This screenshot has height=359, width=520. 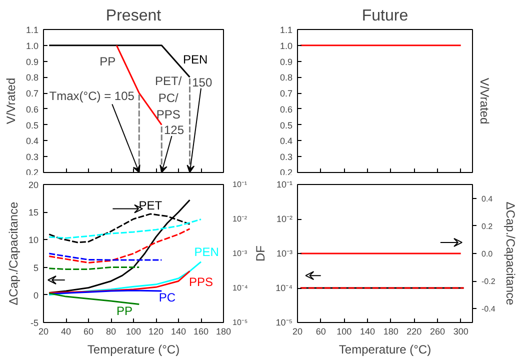 I want to click on y2-tick-label: 10⁻⁴, so click(x=240, y=288).